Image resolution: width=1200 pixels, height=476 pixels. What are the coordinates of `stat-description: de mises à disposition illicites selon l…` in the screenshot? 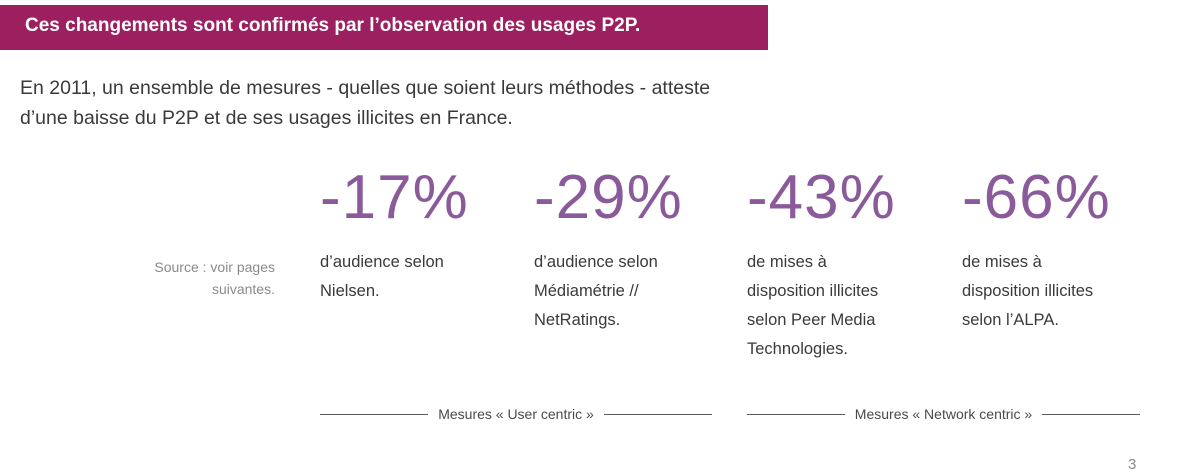 It's located at (1062, 291).